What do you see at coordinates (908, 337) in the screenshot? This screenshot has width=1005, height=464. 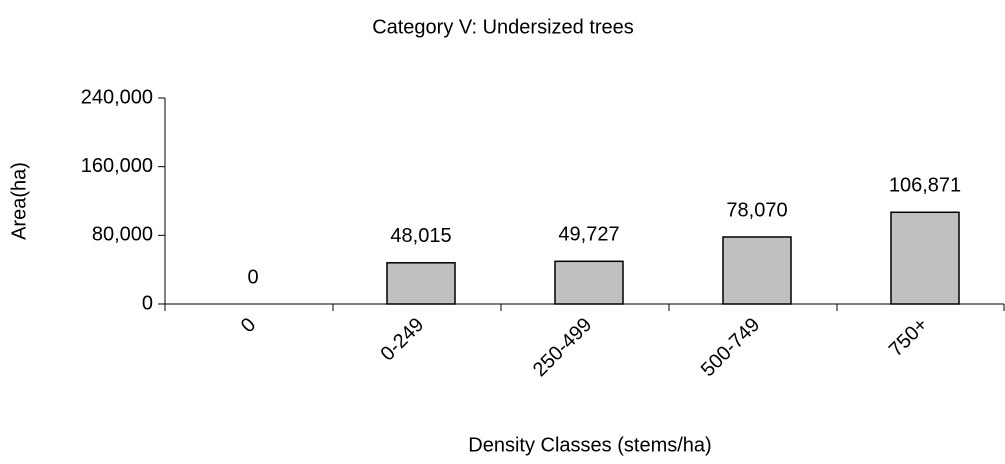 I see `x-tick-label: 750+` at bounding box center [908, 337].